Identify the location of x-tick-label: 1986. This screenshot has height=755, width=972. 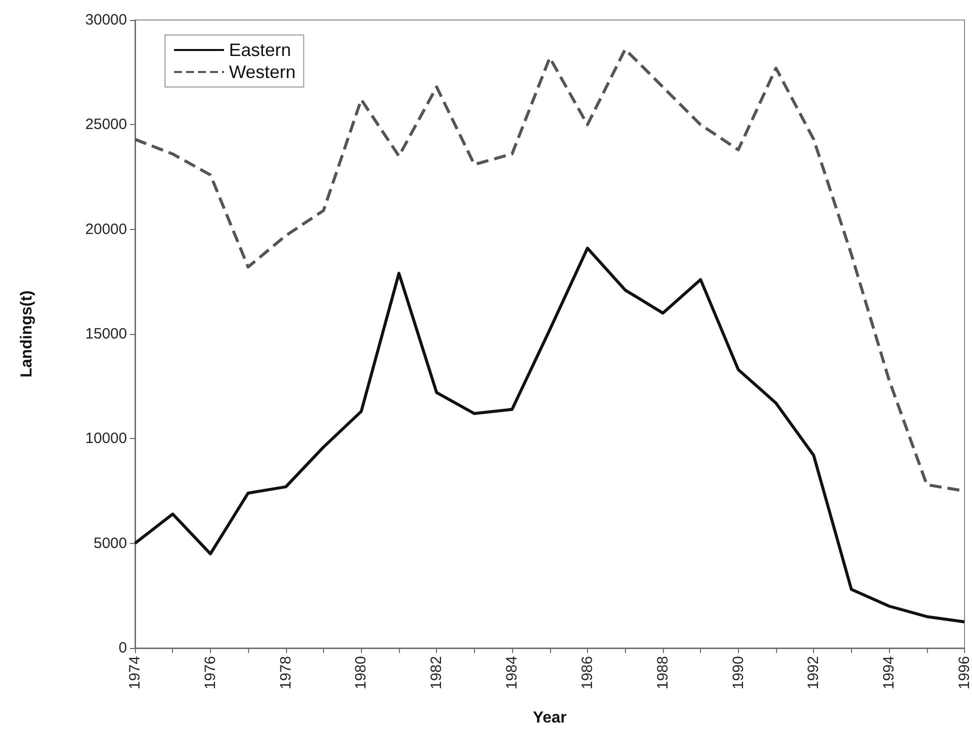
(587, 673).